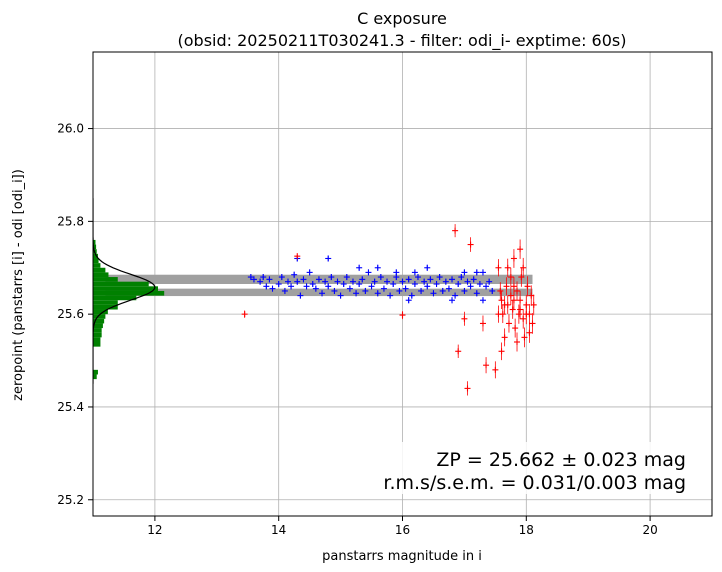 Image resolution: width=722 pixels, height=572 pixels. Describe the element at coordinates (402, 556) in the screenshot. I see `x-axis-label: panstarrs magnitude in i` at that location.